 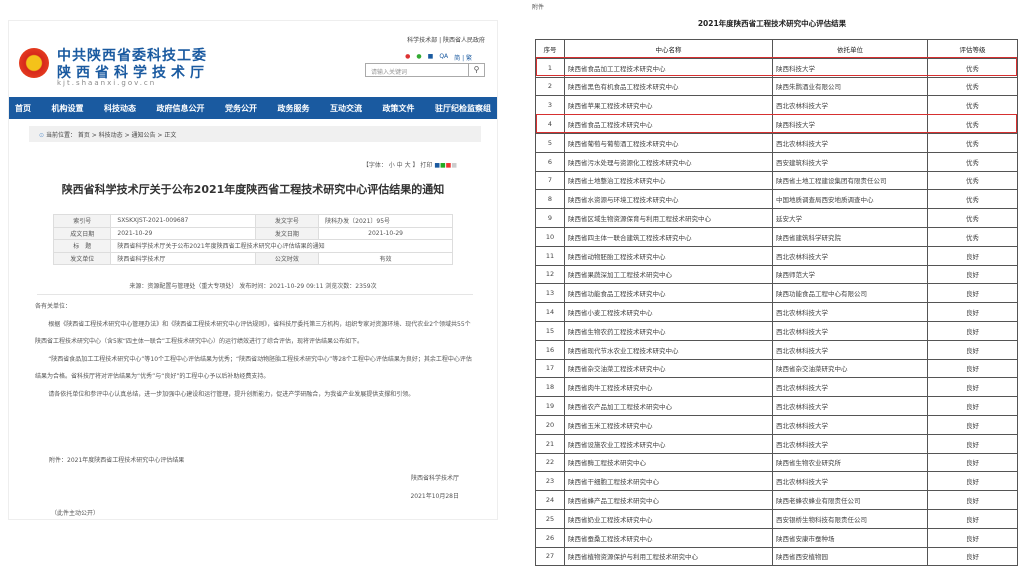 I want to click on table-row: 1 陕西省食品加工工程技术研究中心 陕西科技大学 优秀, so click(x=776, y=67).